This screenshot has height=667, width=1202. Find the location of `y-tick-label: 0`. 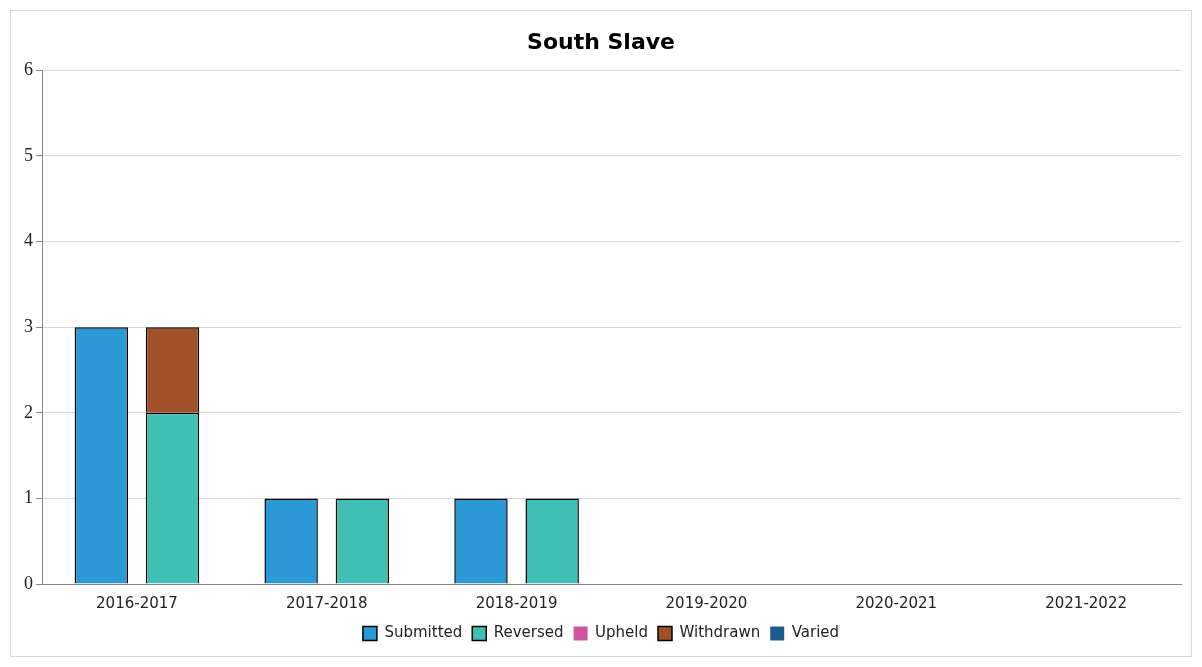

y-tick-label: 0 is located at coordinates (28, 582).